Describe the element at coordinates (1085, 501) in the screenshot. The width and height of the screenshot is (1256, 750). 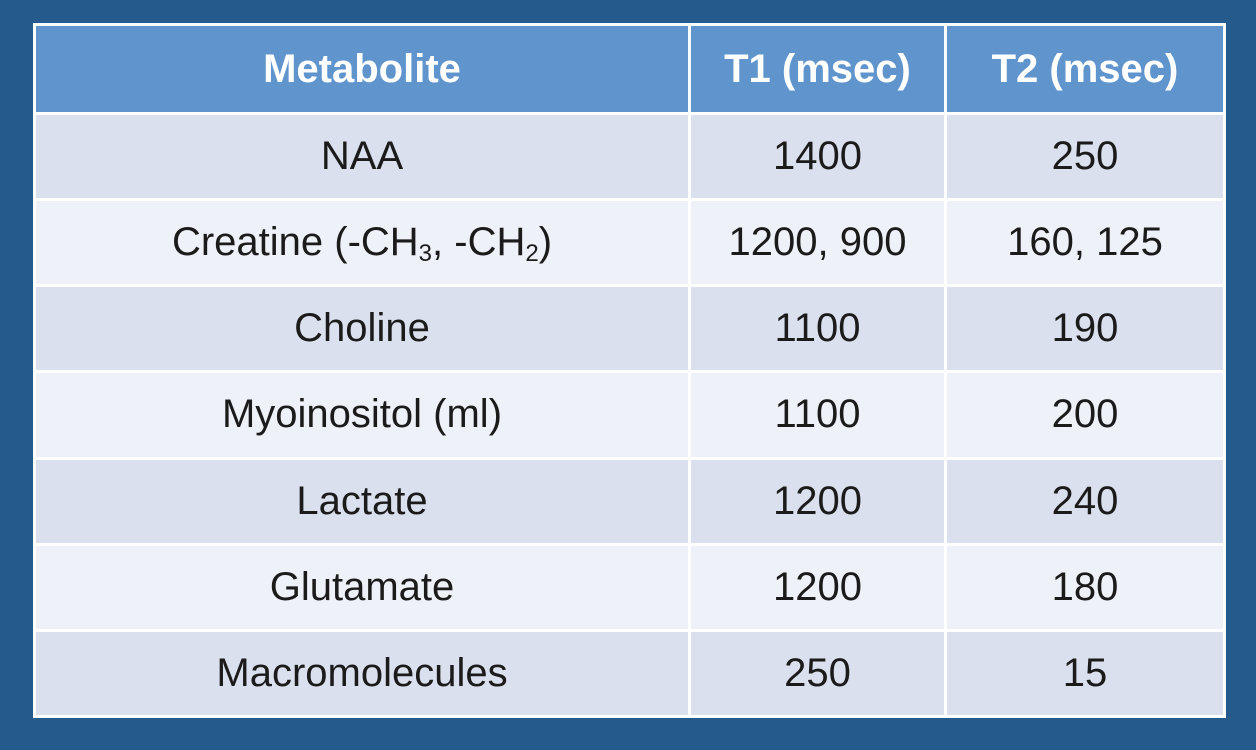
I see `cell-t2: 240` at that location.